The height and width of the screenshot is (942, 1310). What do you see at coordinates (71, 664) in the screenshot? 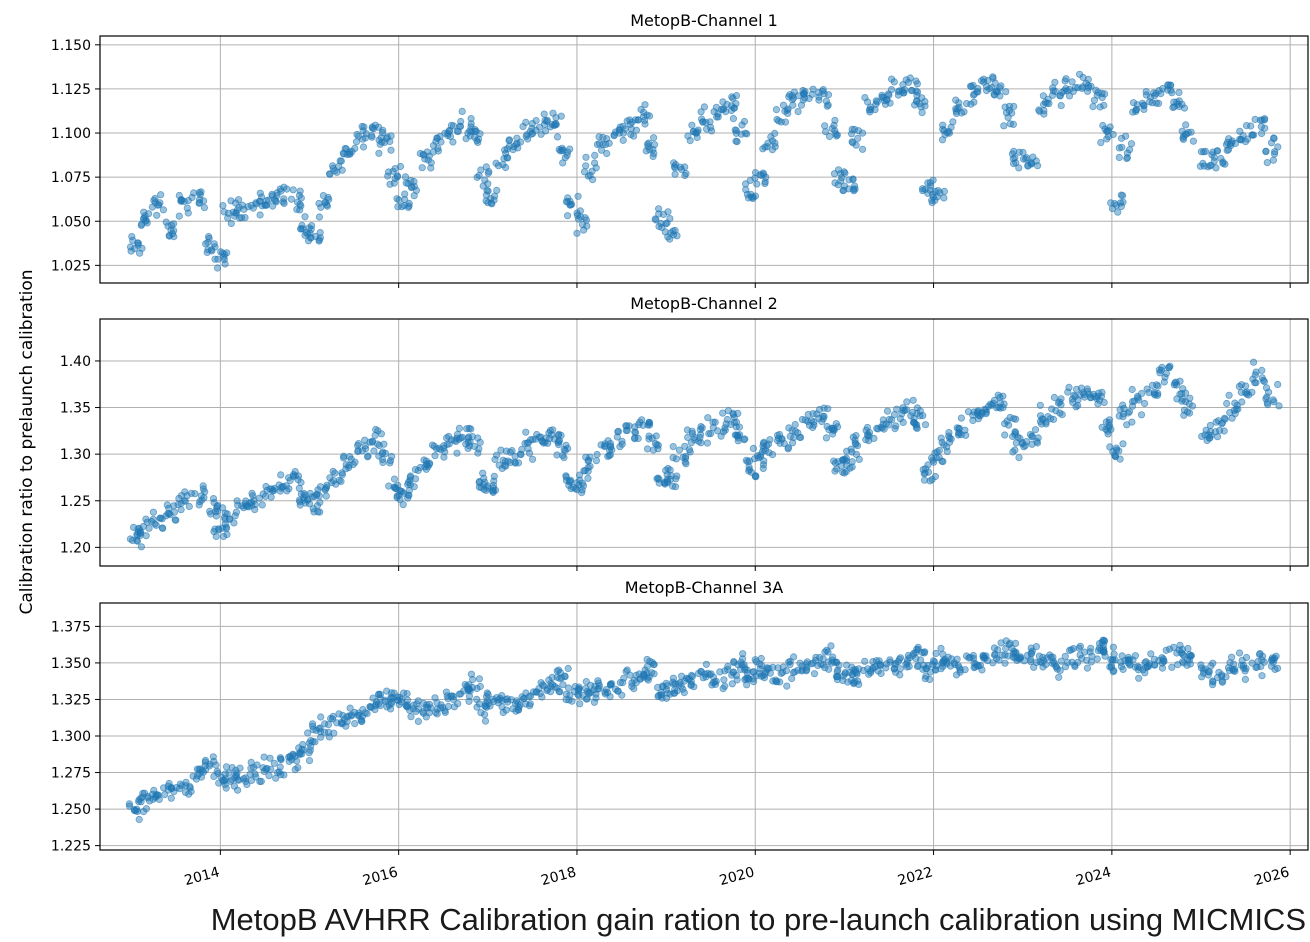
I see `y-tick-label: 1.350` at bounding box center [71, 664].